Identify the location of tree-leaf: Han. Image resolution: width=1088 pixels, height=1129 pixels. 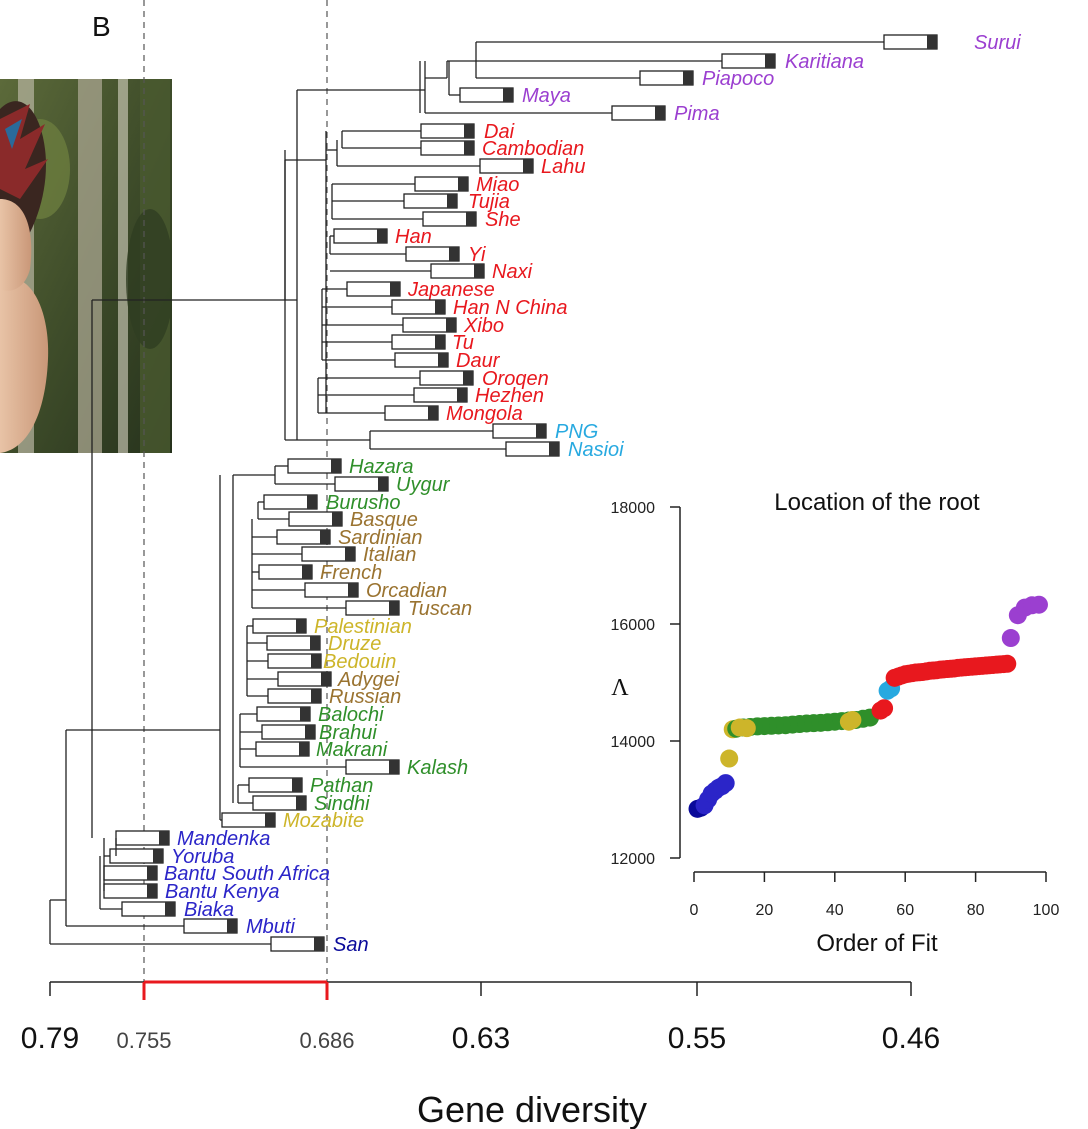
(382, 237).